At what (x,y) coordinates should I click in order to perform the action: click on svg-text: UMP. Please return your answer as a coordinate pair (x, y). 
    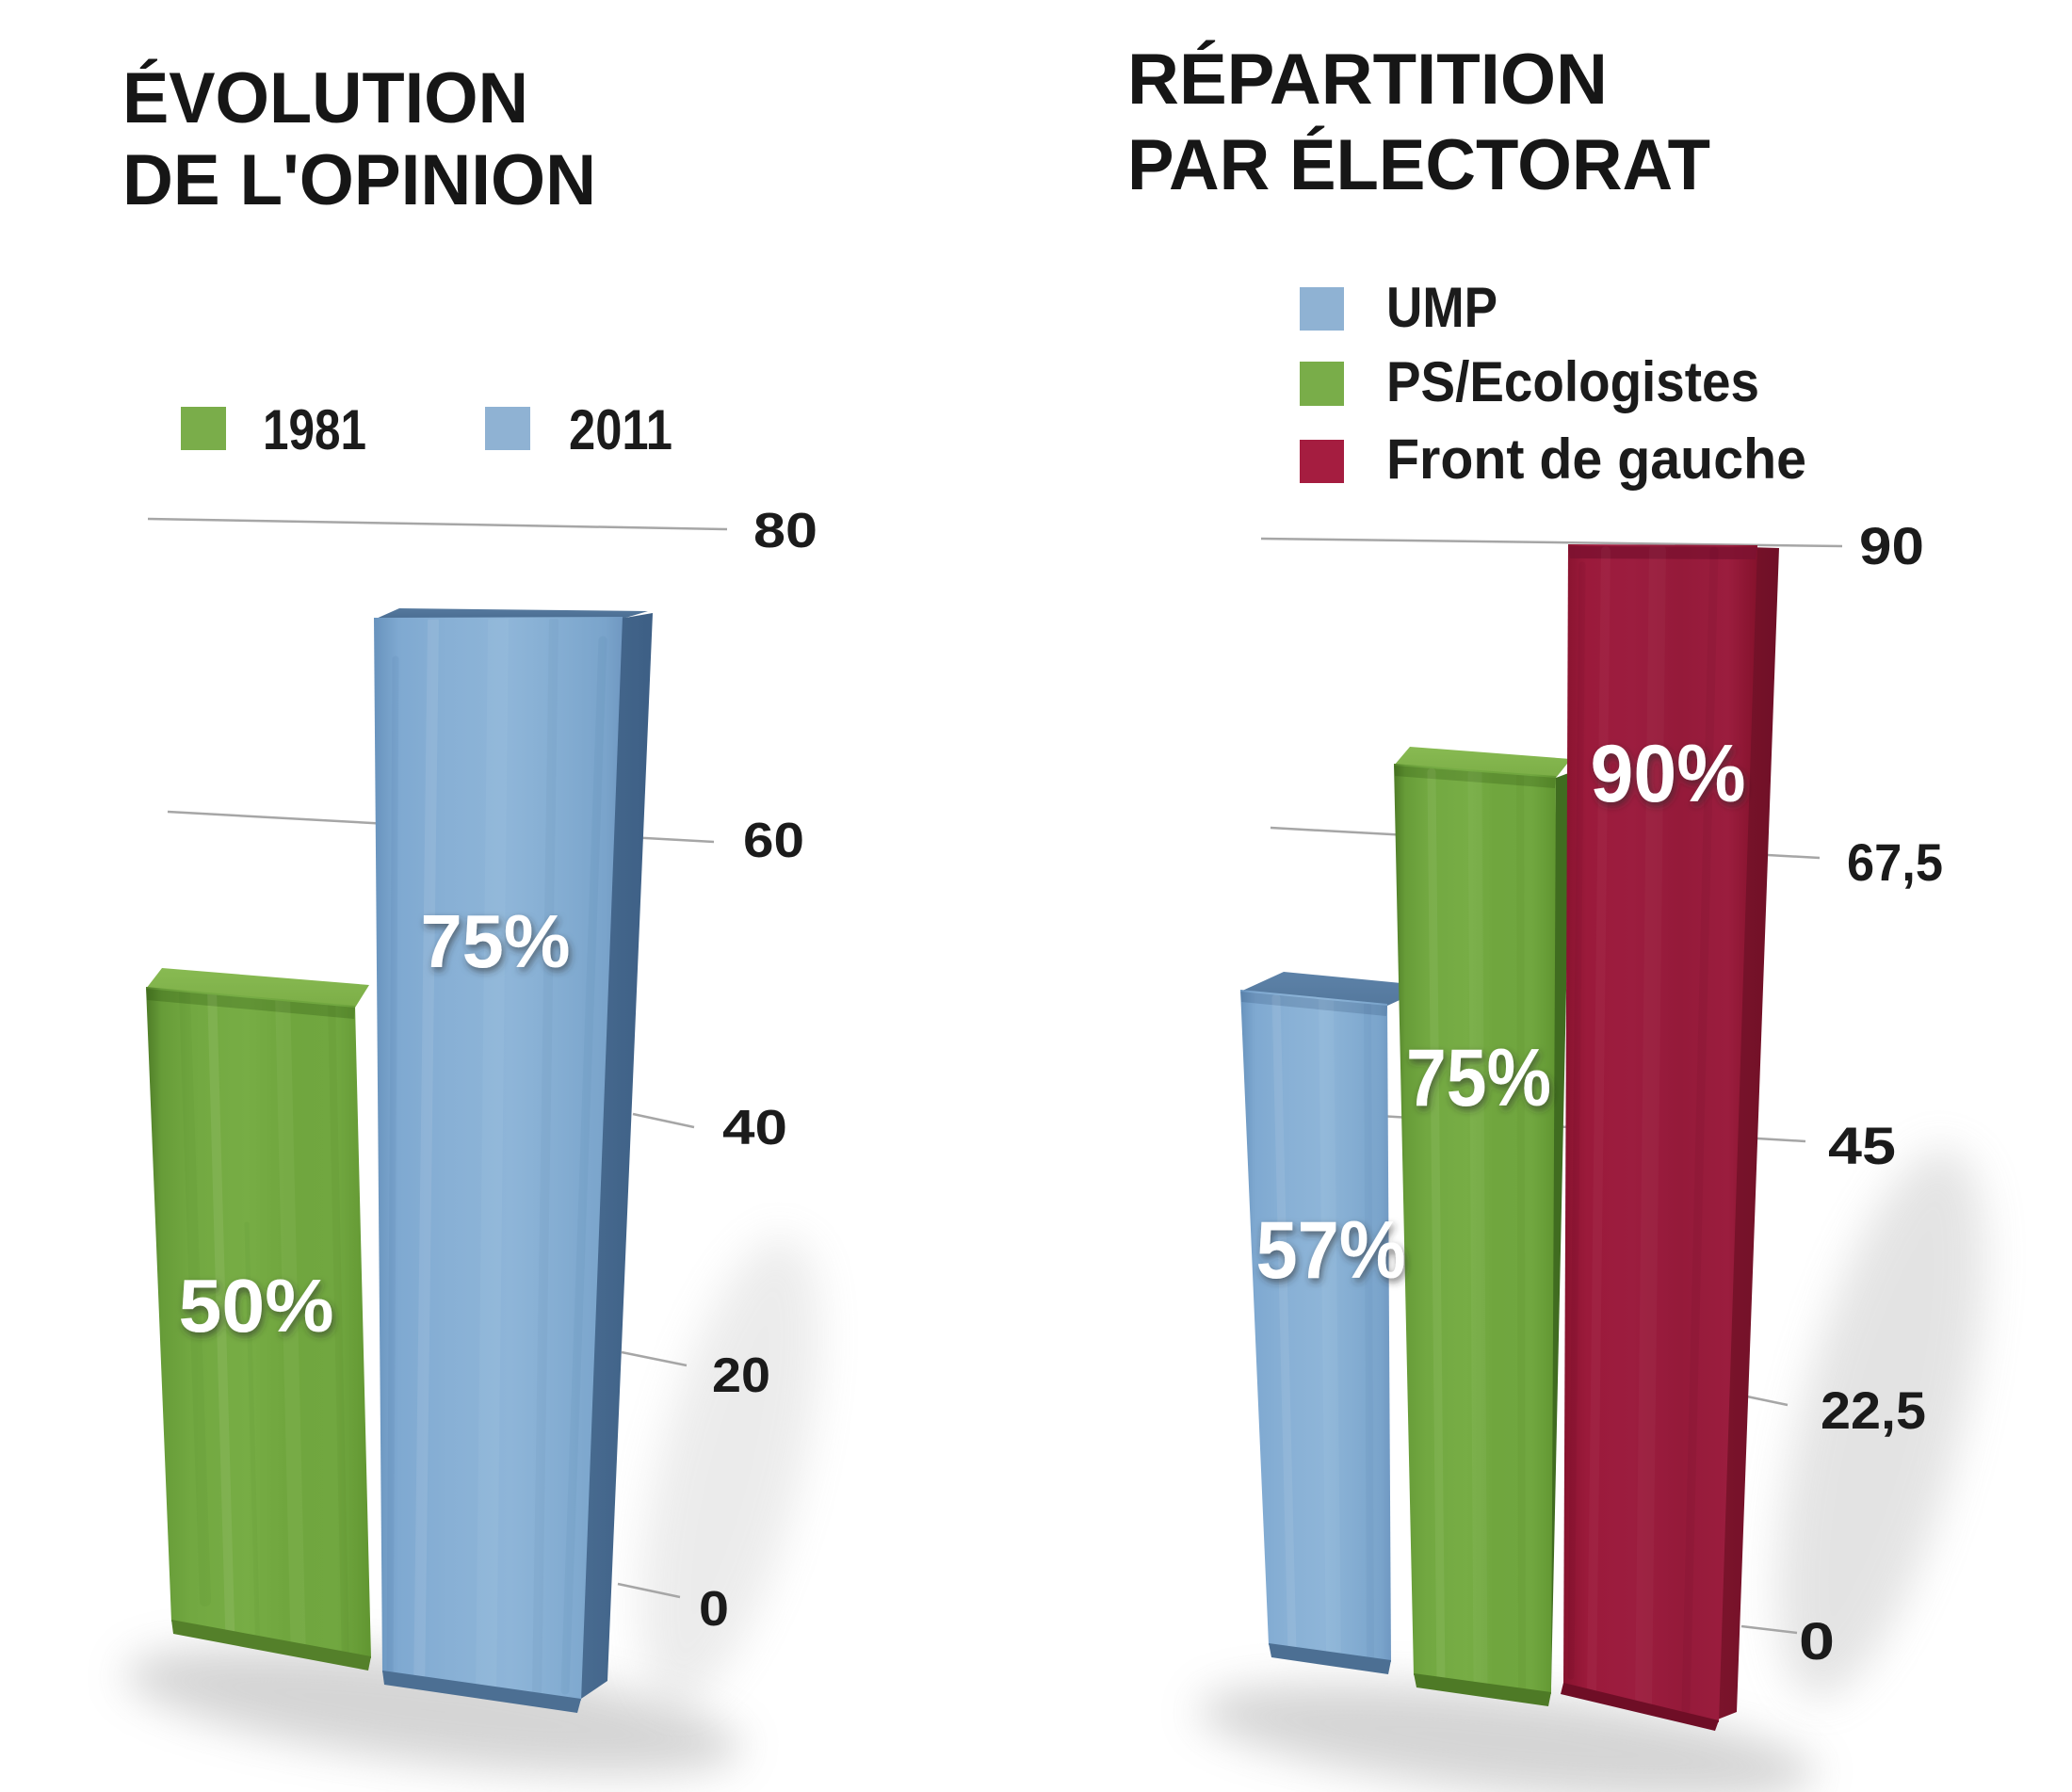
    Looking at the image, I should click on (1441, 307).